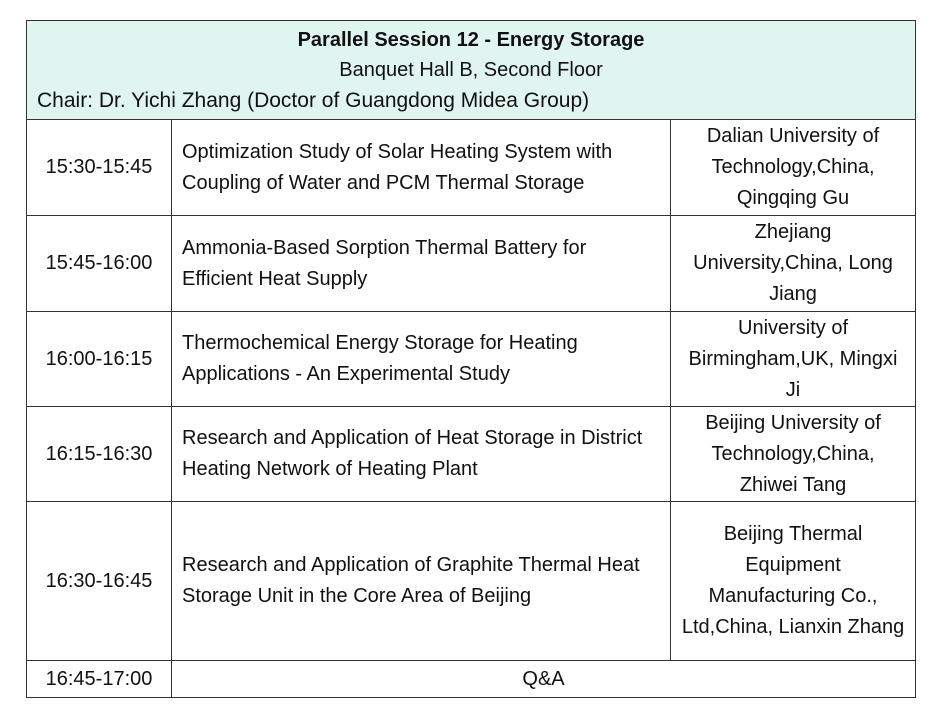 Image resolution: width=940 pixels, height=722 pixels. I want to click on qa-label: Q&A, so click(543, 679).